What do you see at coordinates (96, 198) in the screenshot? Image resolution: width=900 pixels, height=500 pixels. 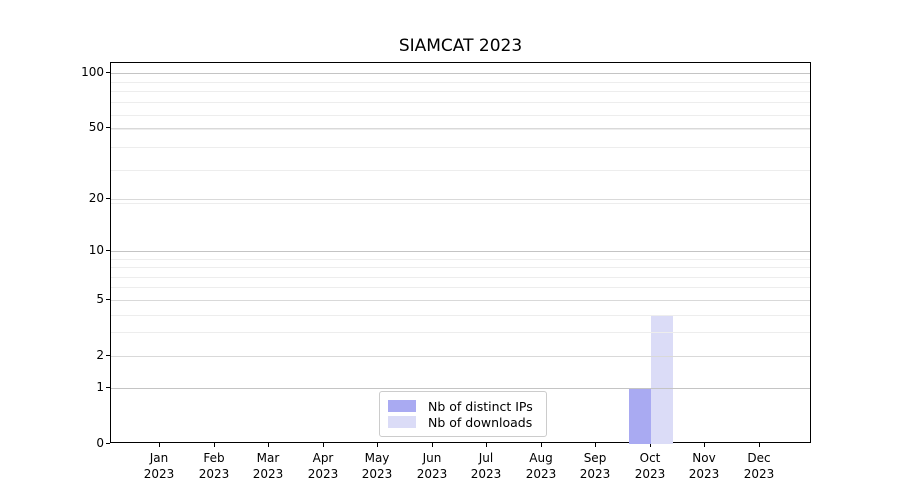 I see `y-tick-label-20: 20` at bounding box center [96, 198].